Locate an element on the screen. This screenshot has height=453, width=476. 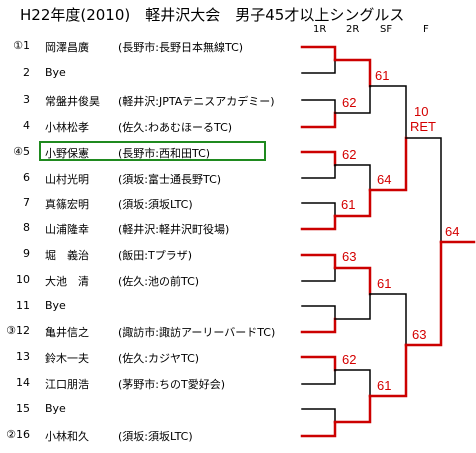
player-club: (佐久:わあむほーるTC) is located at coordinates (175, 127).